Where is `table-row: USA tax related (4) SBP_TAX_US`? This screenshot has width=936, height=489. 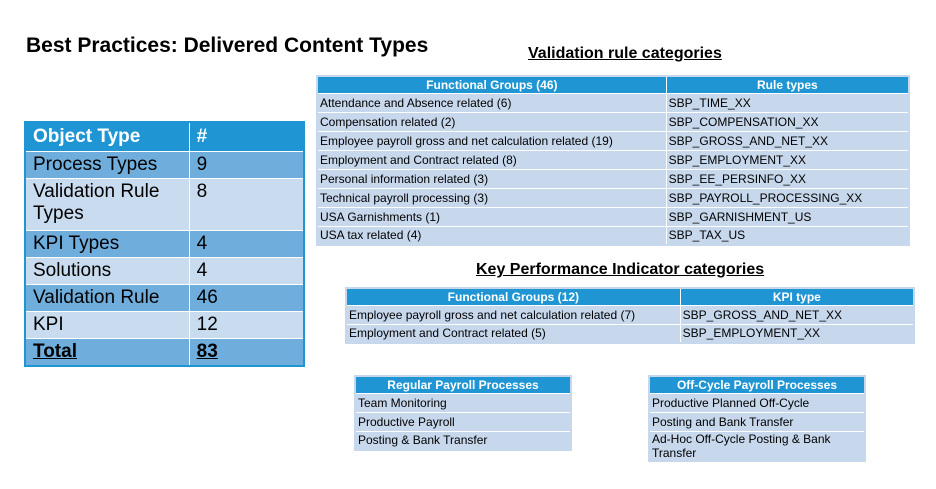
table-row: USA tax related (4) SBP_TAX_US is located at coordinates (613, 235).